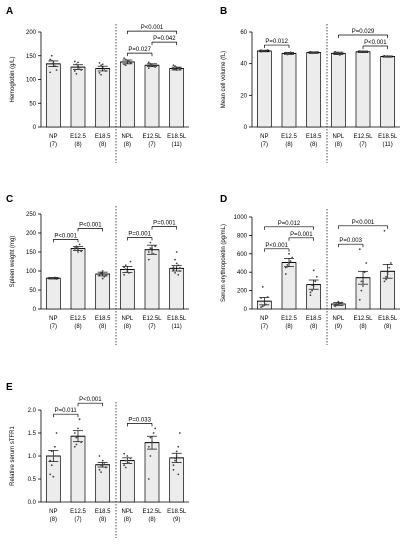 Image resolution: width=418 pixels, height=550 pixels. I want to click on y-tick-label: 0.5, so click(32, 480).